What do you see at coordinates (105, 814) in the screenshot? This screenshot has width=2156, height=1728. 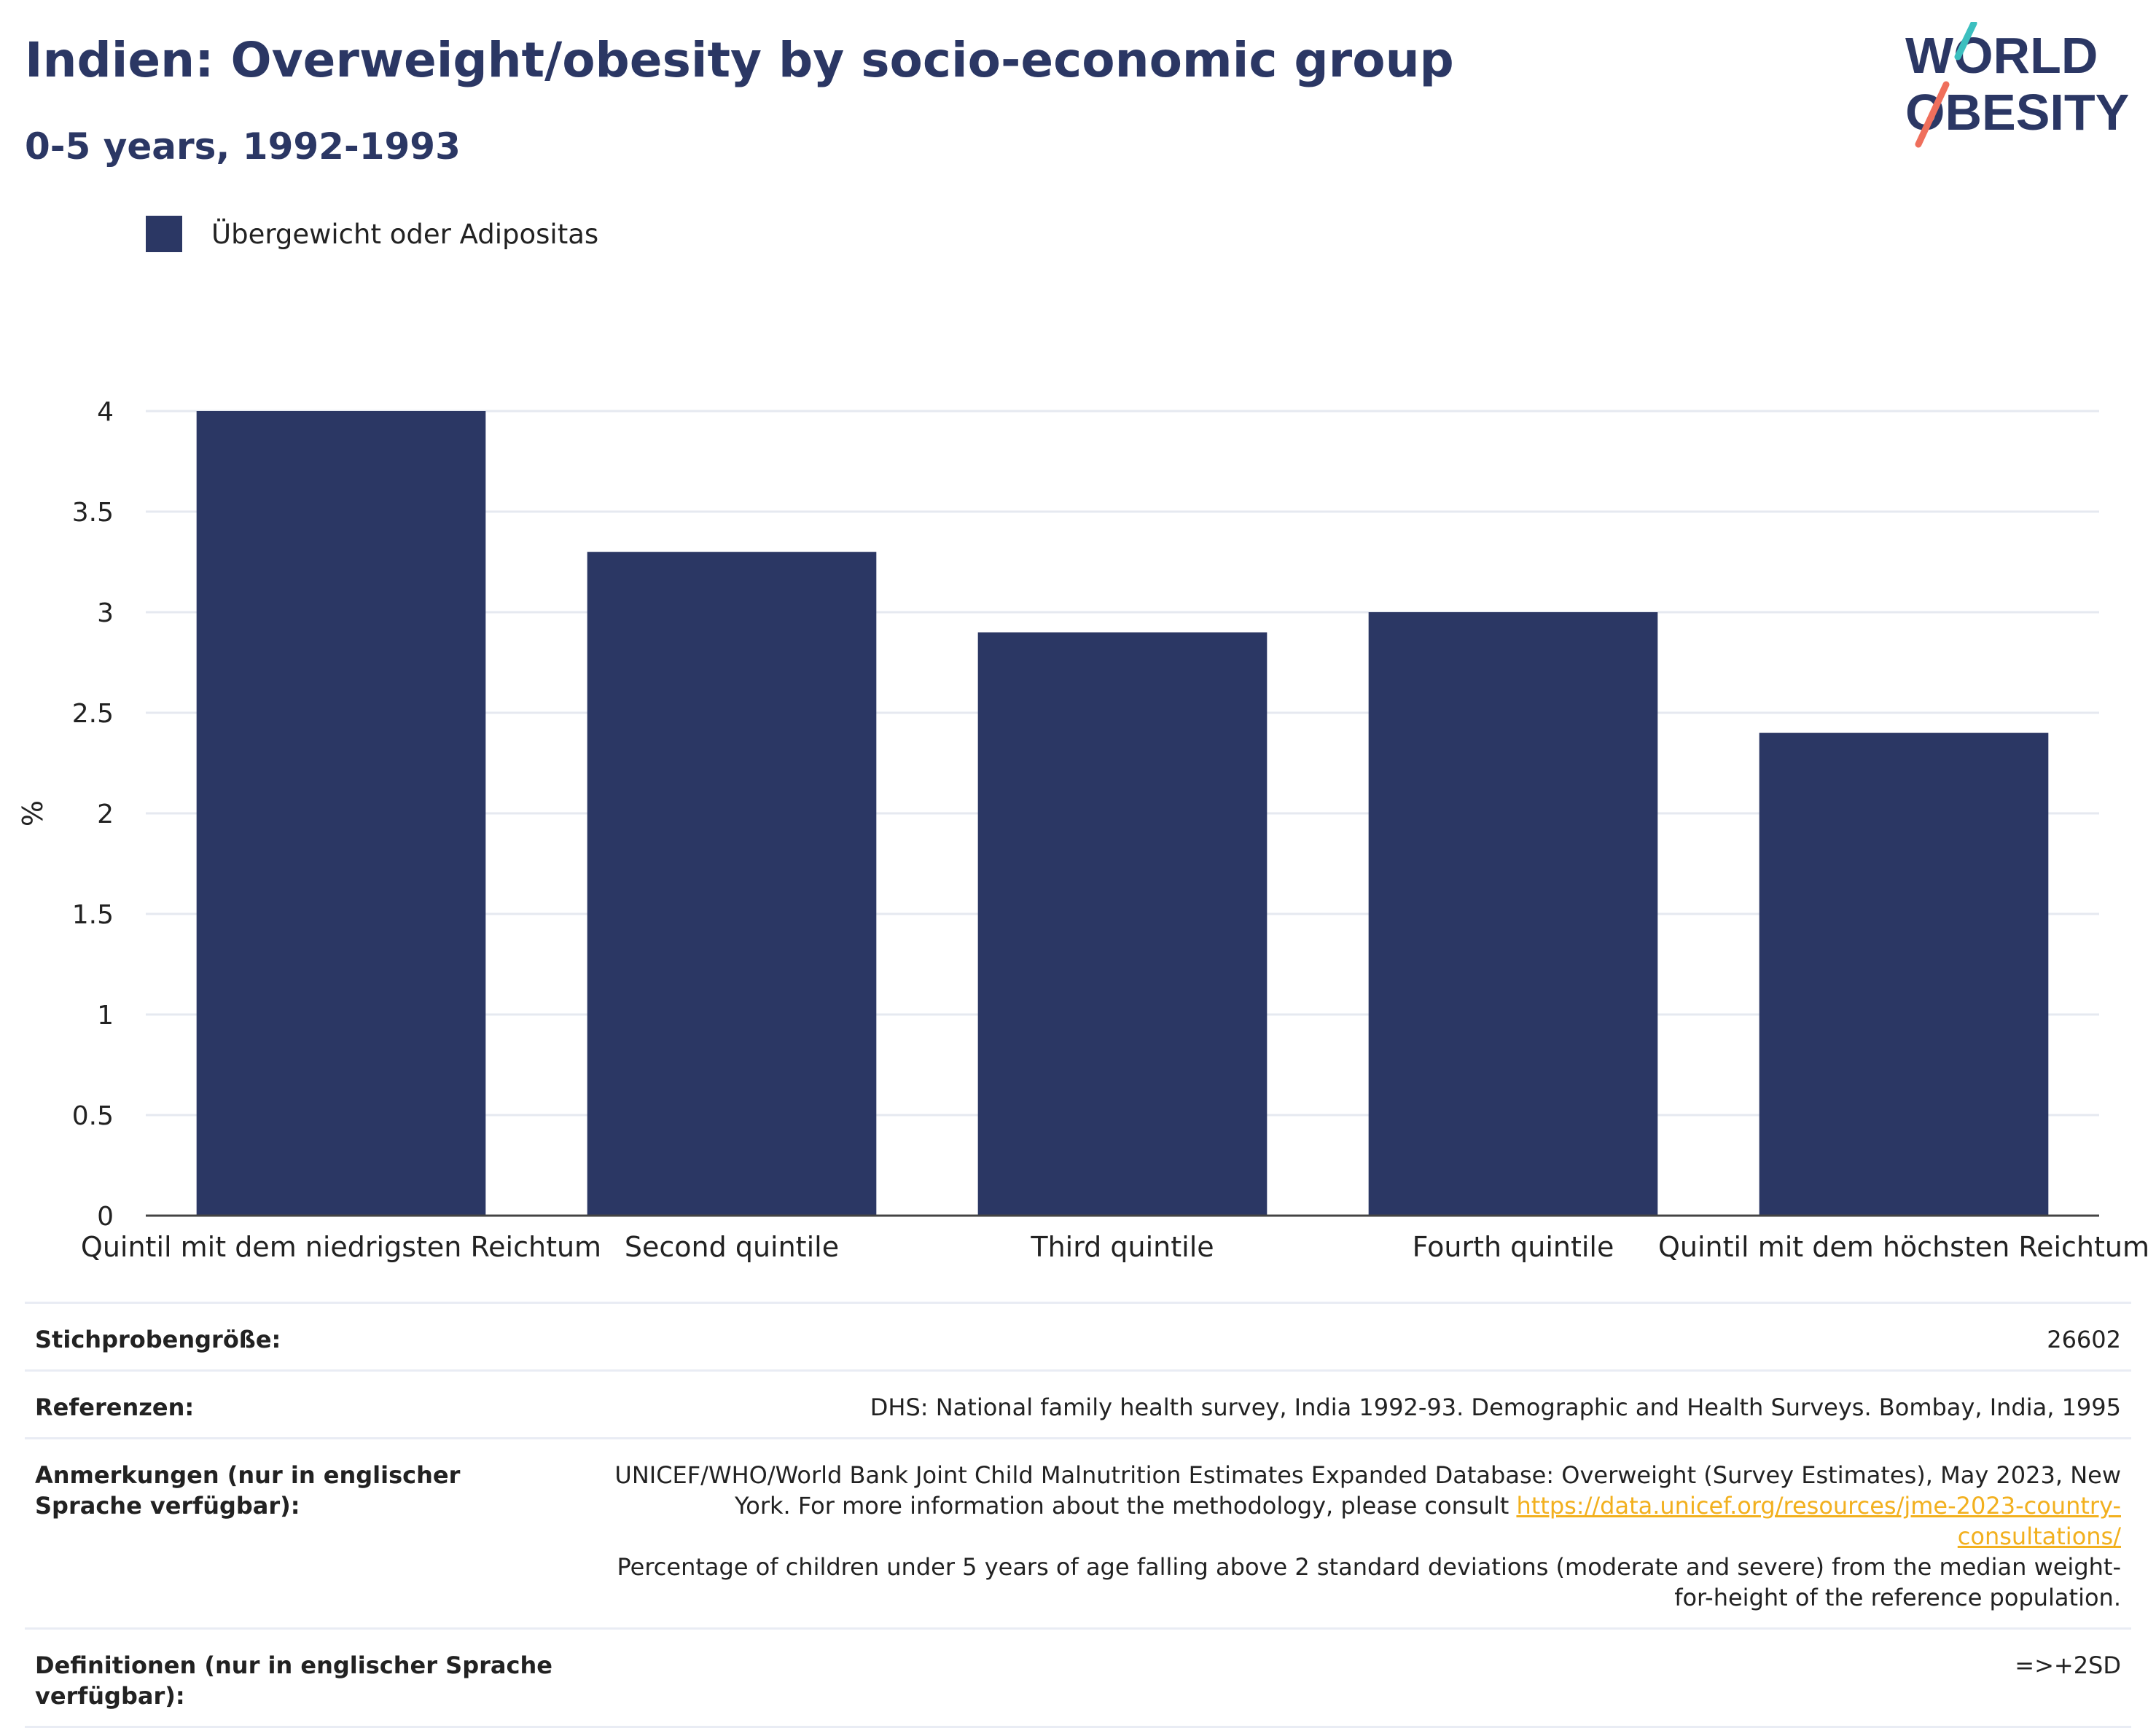 I see `y-tick-label: 2` at bounding box center [105, 814].